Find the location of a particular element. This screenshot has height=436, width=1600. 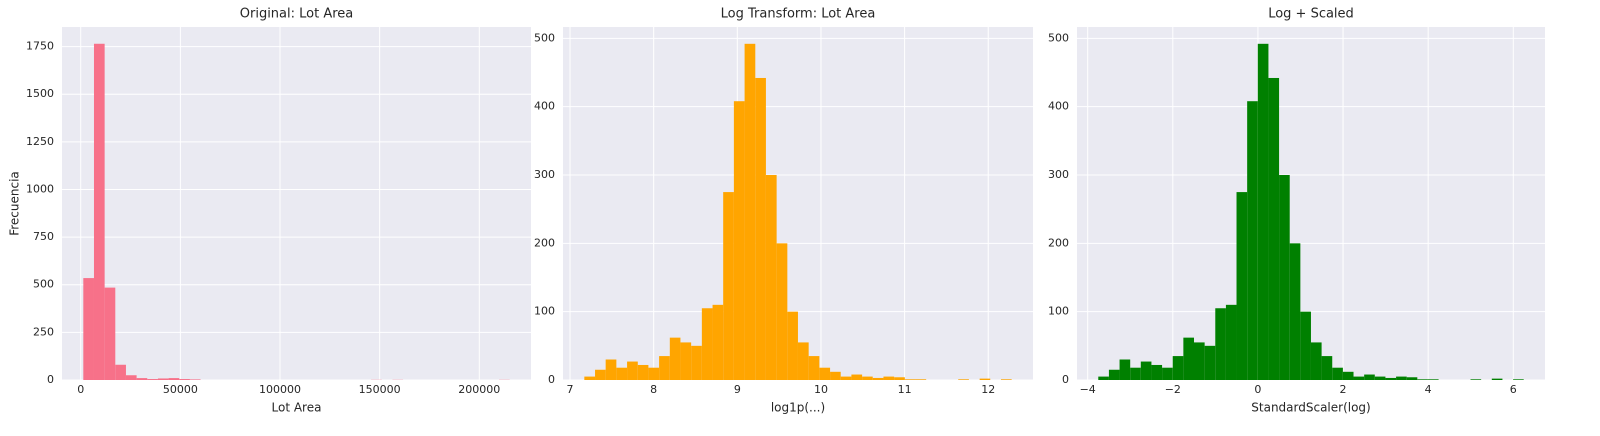

y-tick-label: 750 is located at coordinates (43, 236).